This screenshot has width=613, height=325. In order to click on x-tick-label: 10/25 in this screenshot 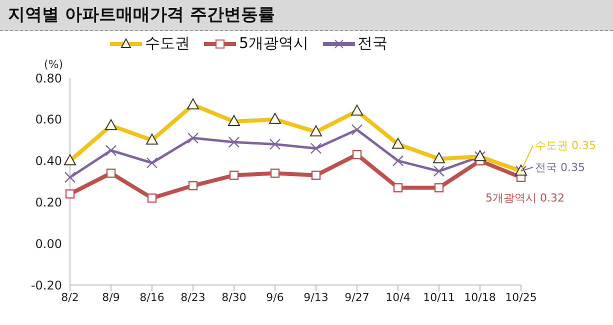, I will do `click(521, 297)`.